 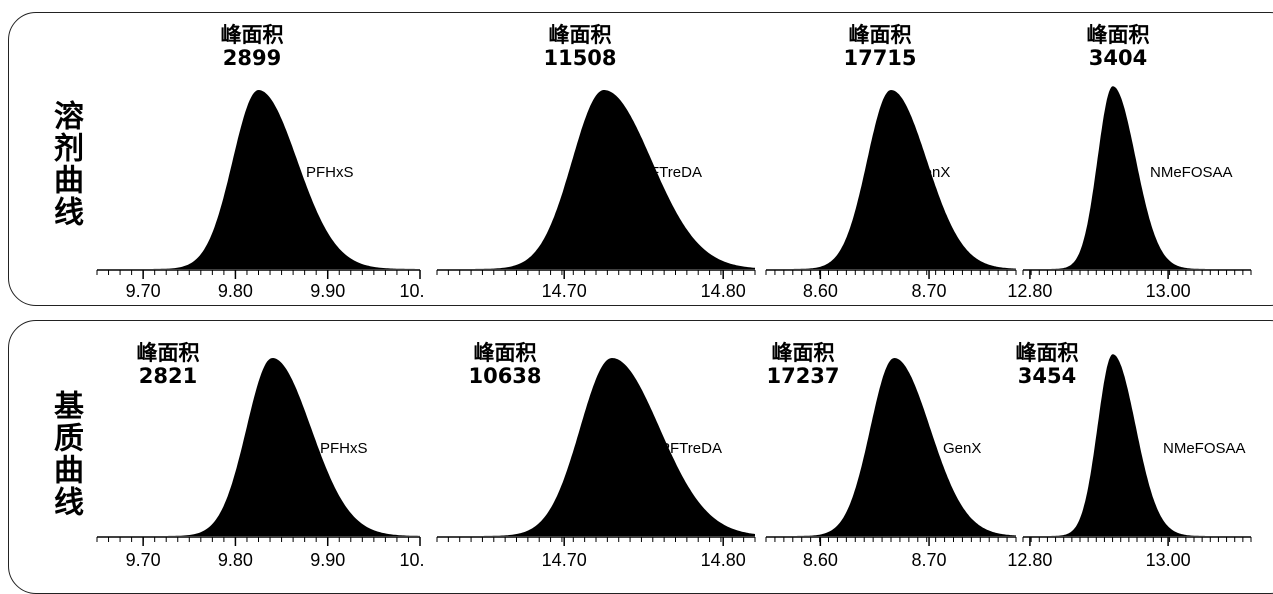 I want to click on peak-area-value: 17715, so click(x=880, y=58).